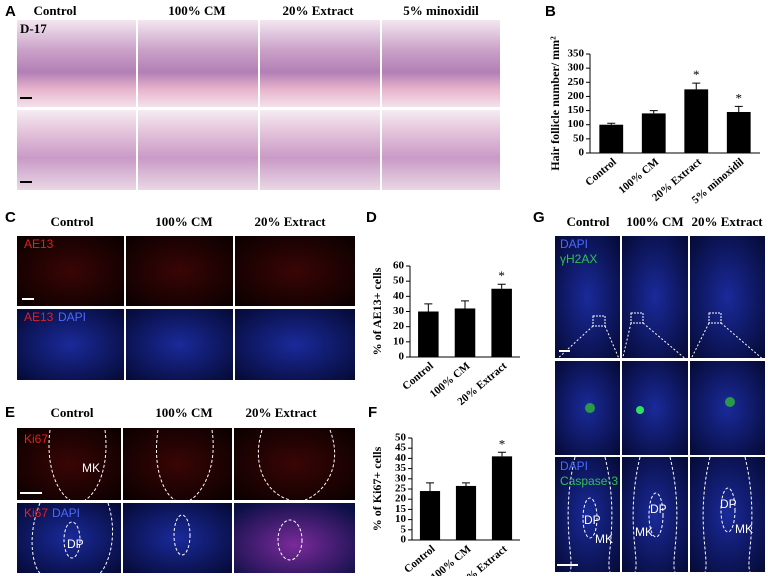  I want to click on stain-label: γH2AX, so click(578, 259).